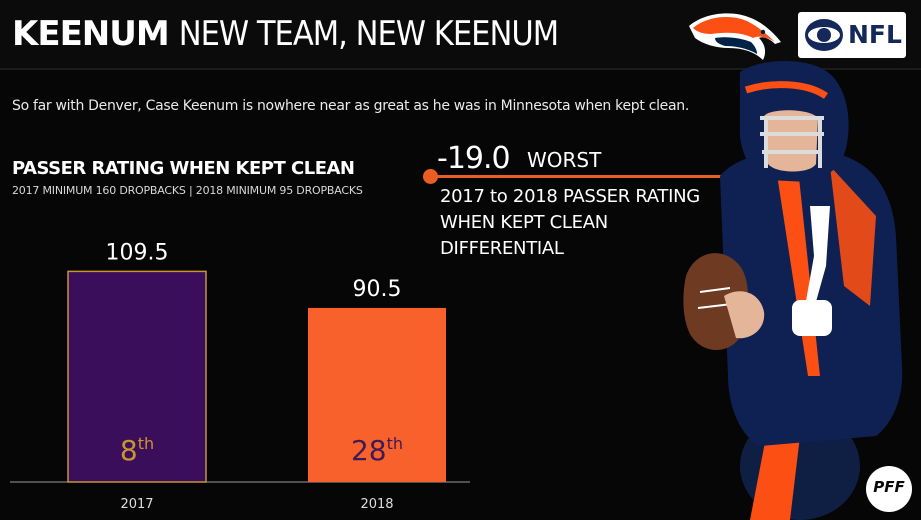 This screenshot has width=921, height=520. Describe the element at coordinates (137, 252) in the screenshot. I see `value-label-2017: 109.5` at that location.